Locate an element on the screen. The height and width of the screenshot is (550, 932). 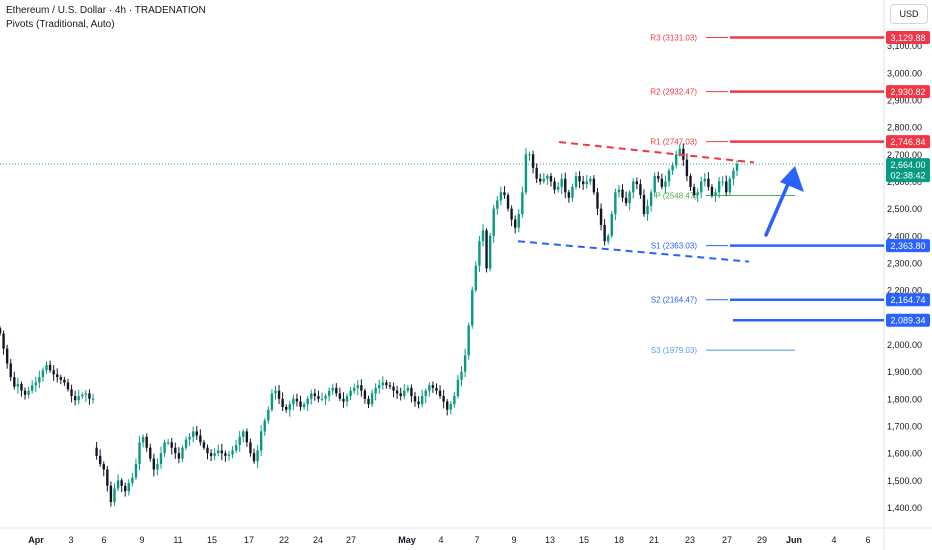
y-tick-label: 1,700.00 is located at coordinates (904, 426).